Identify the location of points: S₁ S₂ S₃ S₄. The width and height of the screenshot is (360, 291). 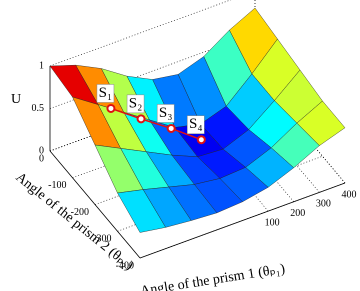
(151, 114).